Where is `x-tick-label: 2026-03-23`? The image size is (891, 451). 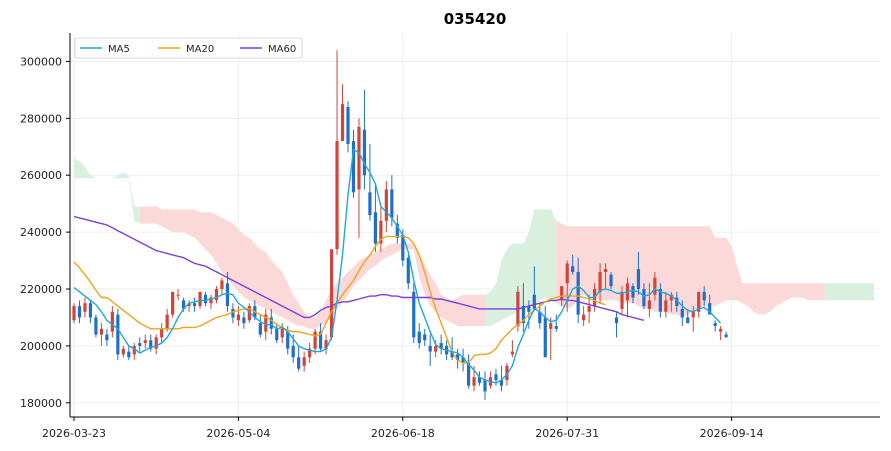 x-tick-label: 2026-03-23 is located at coordinates (74, 433).